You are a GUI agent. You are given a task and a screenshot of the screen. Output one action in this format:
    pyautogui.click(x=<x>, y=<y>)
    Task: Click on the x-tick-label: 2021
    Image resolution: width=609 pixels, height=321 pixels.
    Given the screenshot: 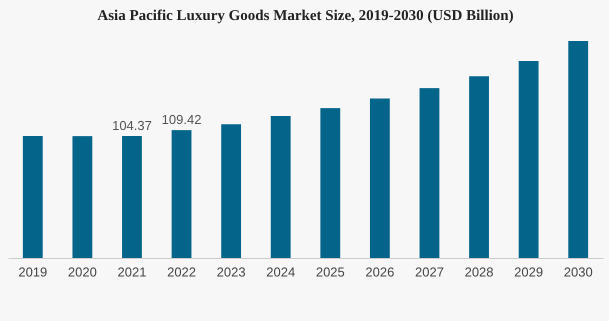 What is the action you would take?
    pyautogui.click(x=131, y=272)
    